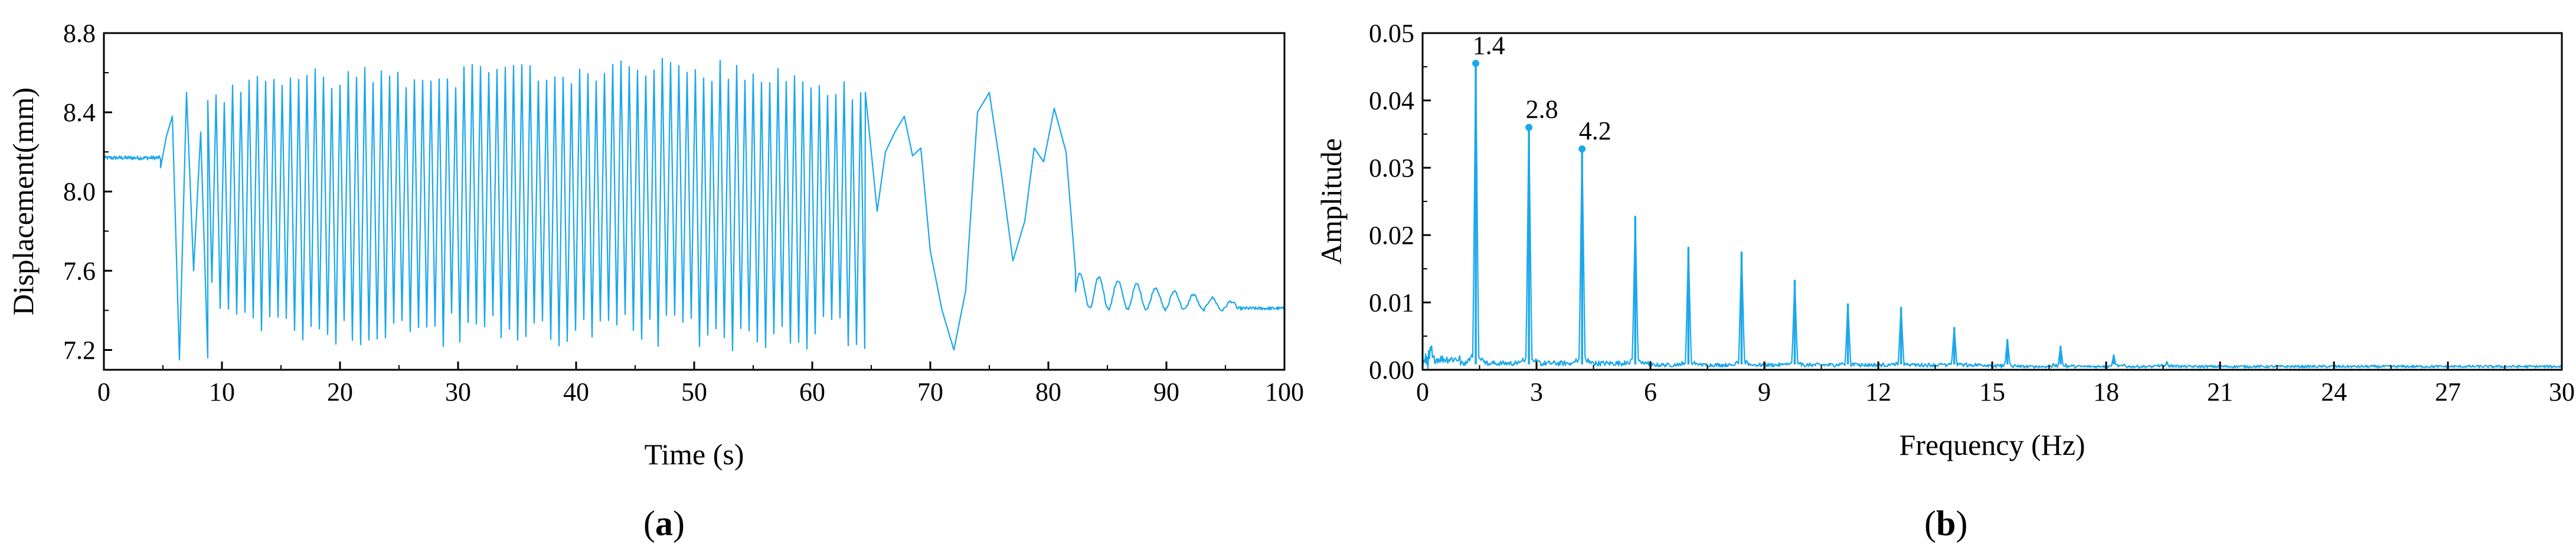 The width and height of the screenshot is (2576, 547). I want to click on a-y-tick-label: 7.6, so click(79, 270).